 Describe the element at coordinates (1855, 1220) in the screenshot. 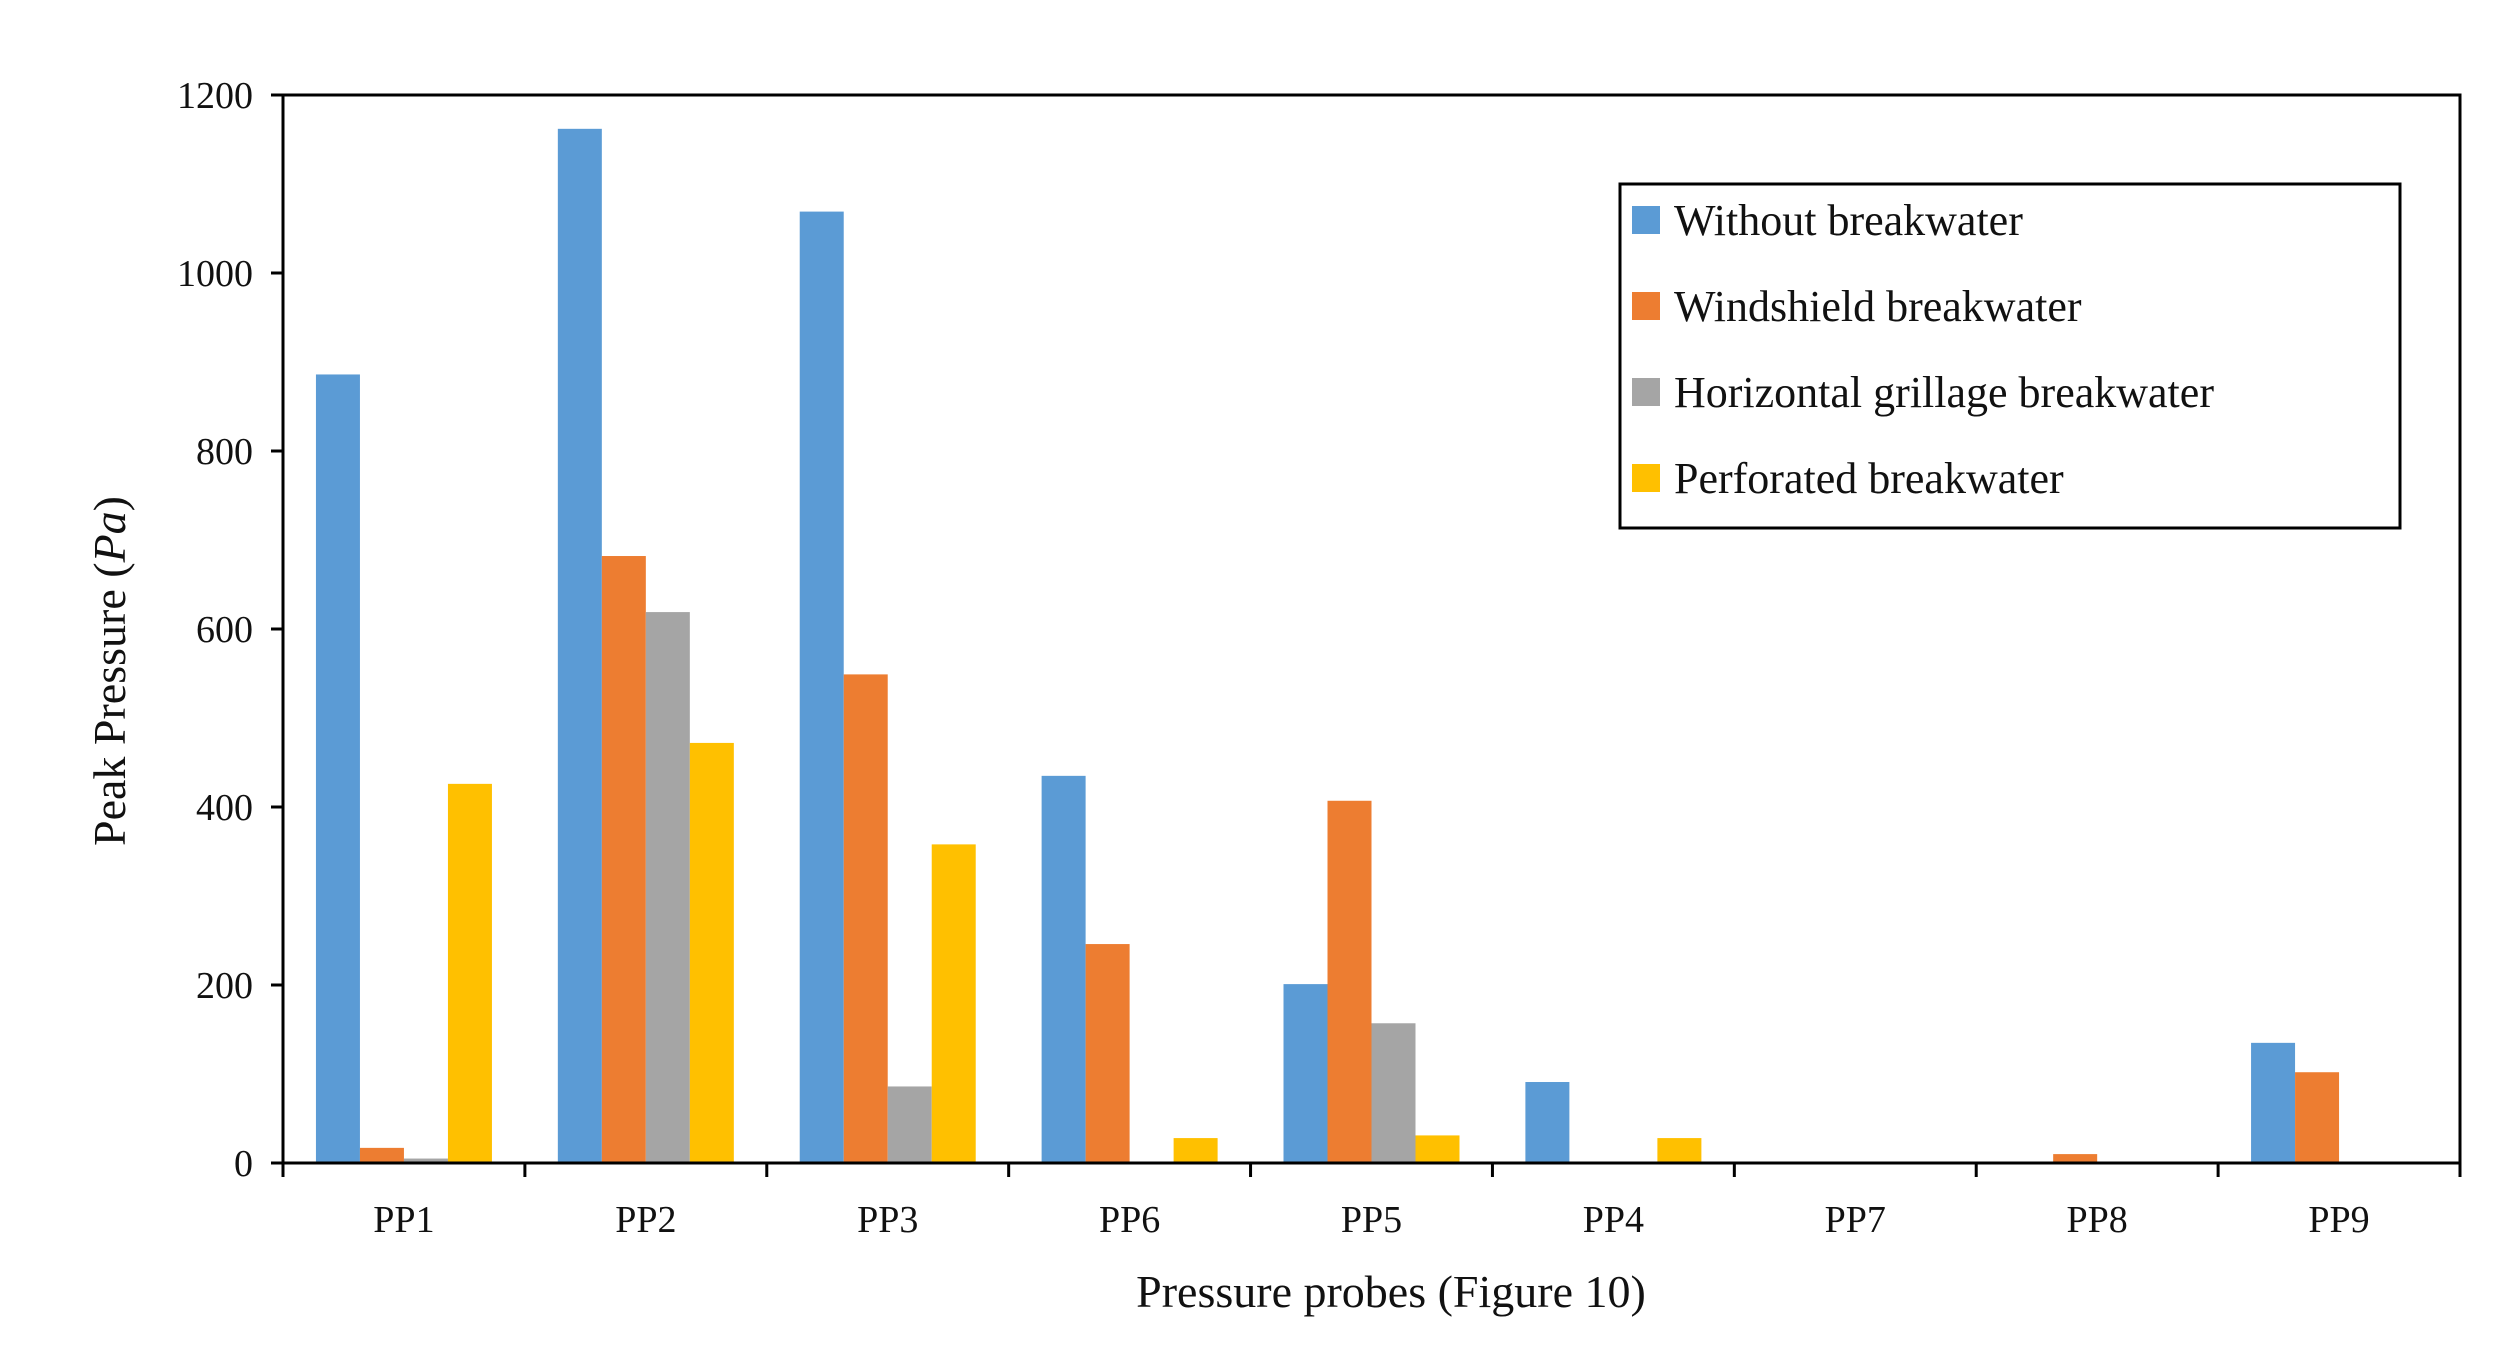

I see `x-tick-label-pp7: PP7` at that location.